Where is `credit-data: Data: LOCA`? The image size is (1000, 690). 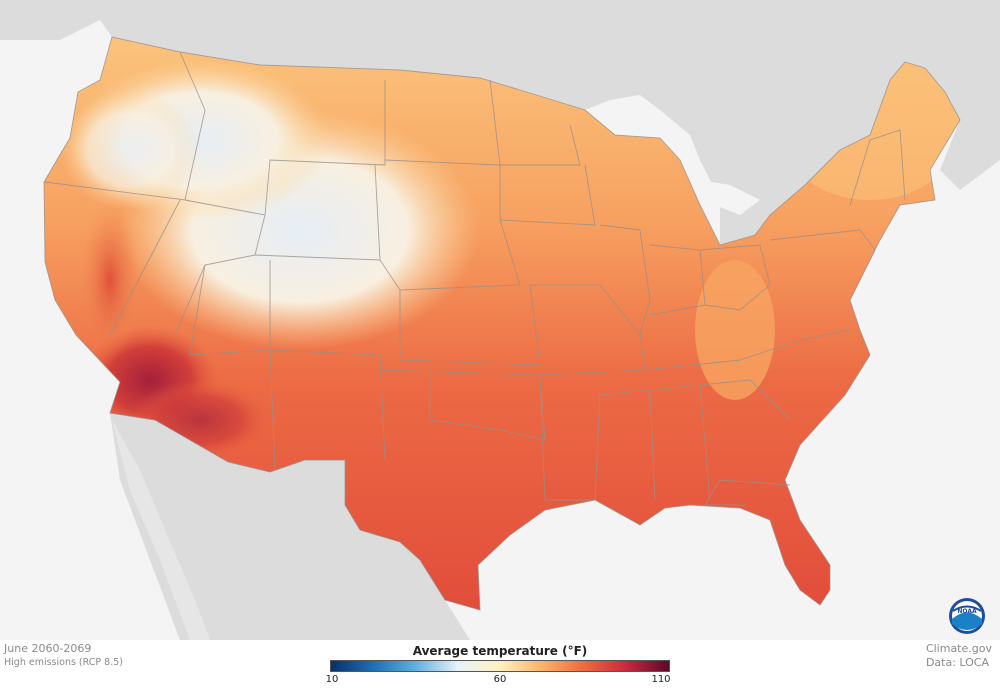 credit-data: Data: LOCA is located at coordinates (957, 662).